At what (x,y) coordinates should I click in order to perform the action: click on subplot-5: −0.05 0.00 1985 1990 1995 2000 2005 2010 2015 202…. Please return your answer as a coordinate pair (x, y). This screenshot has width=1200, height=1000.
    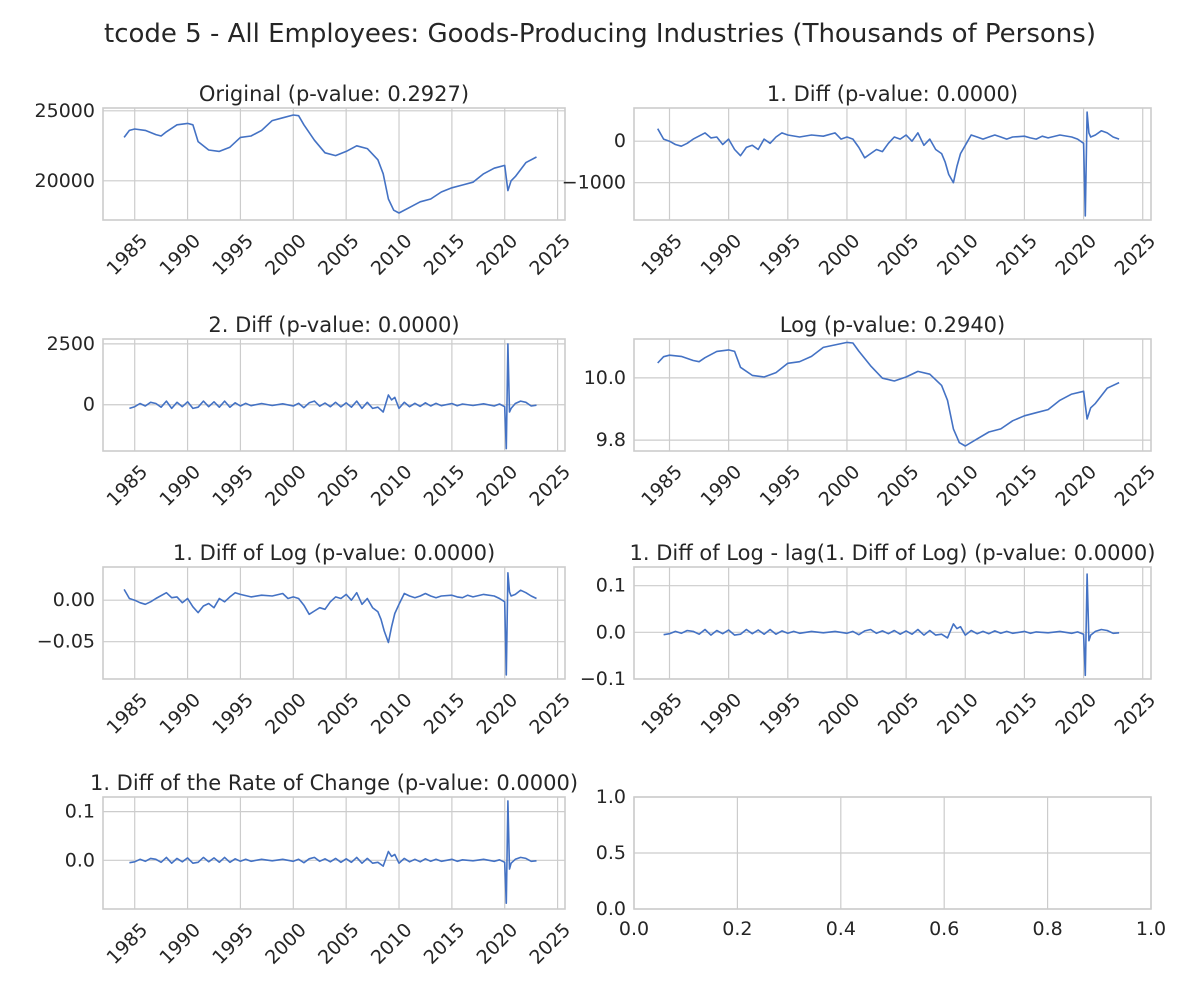
    Looking at the image, I should click on (306, 640).